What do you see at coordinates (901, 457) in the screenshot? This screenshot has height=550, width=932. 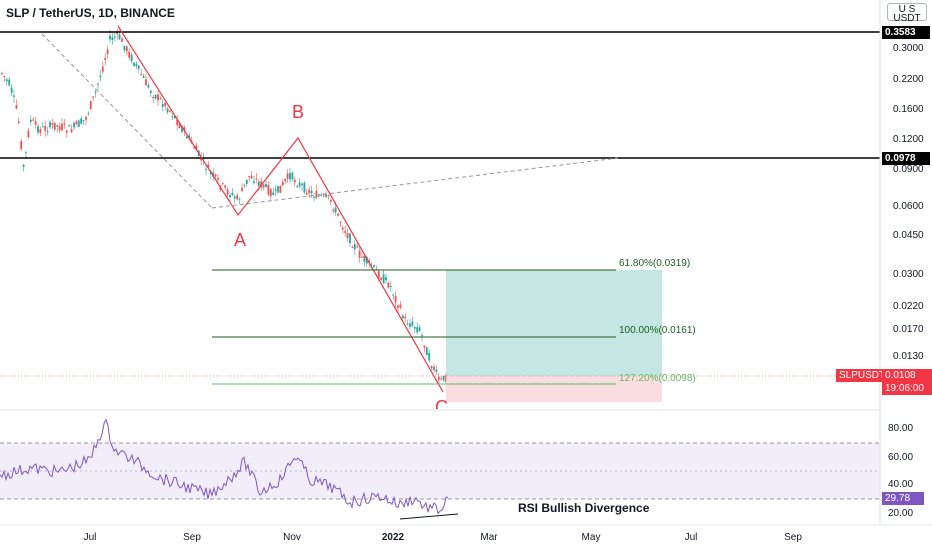 I see `rsi-tick: 60.00` at bounding box center [901, 457].